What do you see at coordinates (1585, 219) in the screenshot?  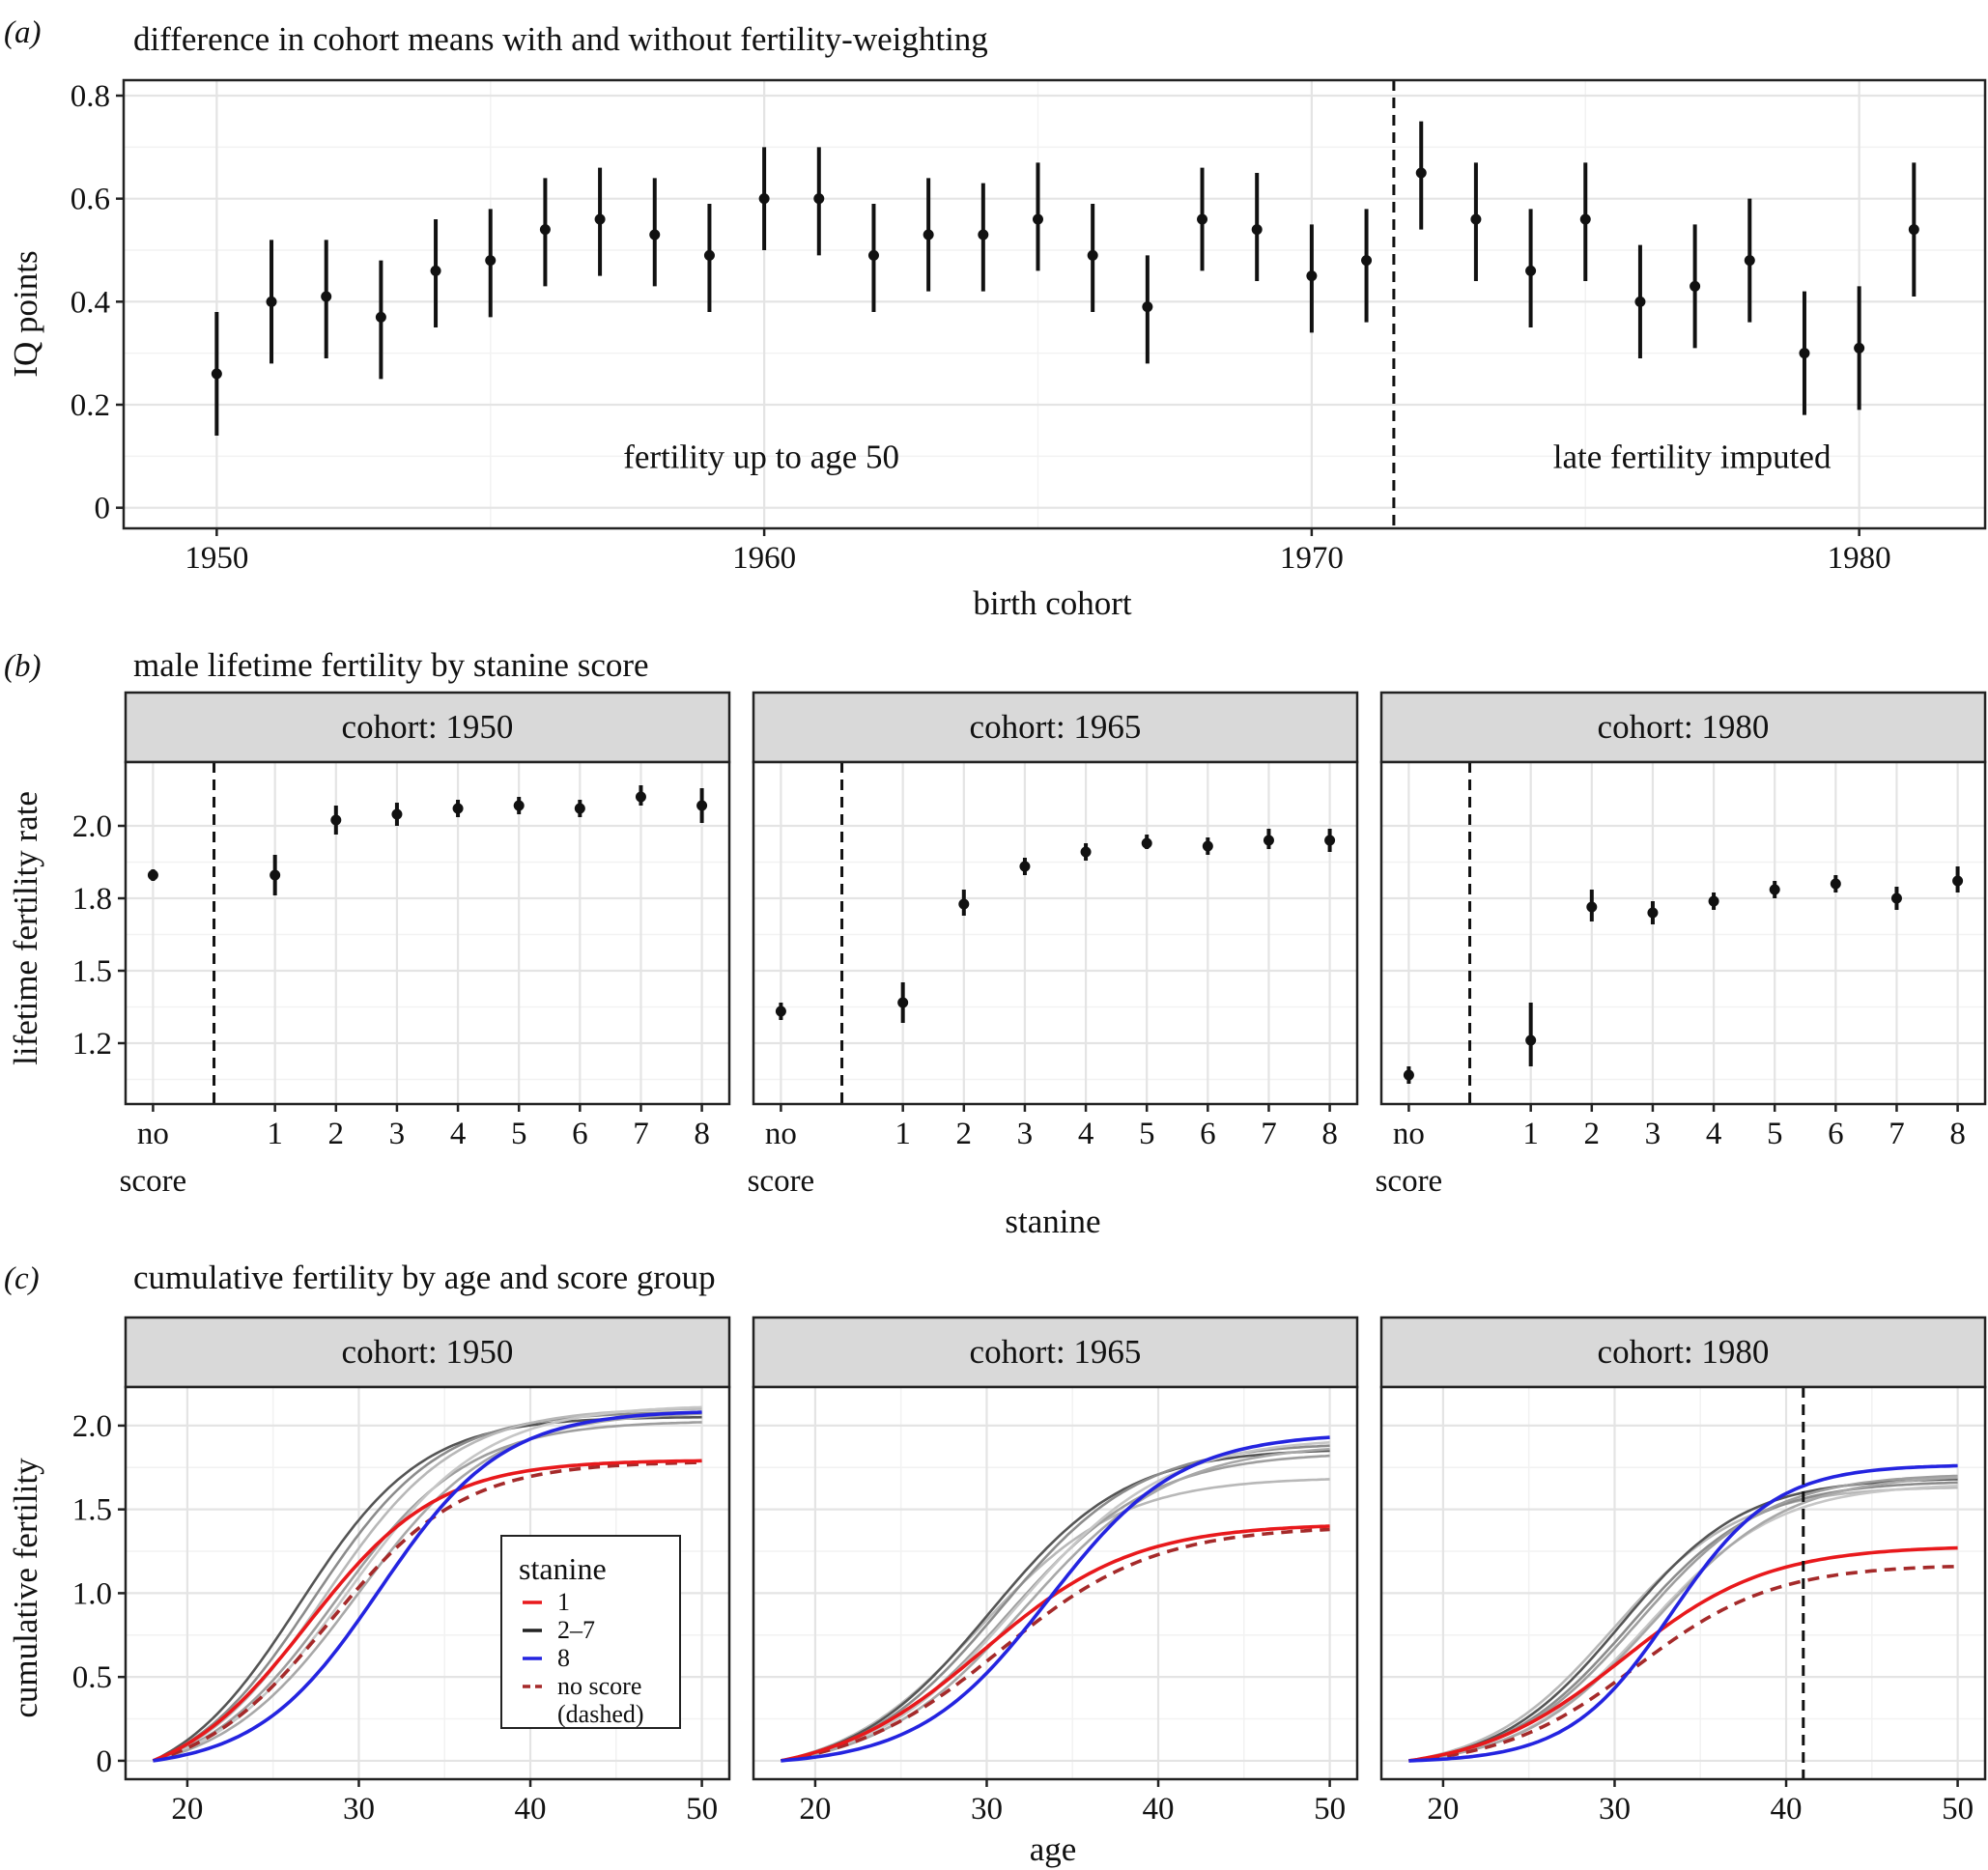 I see `point-1975` at bounding box center [1585, 219].